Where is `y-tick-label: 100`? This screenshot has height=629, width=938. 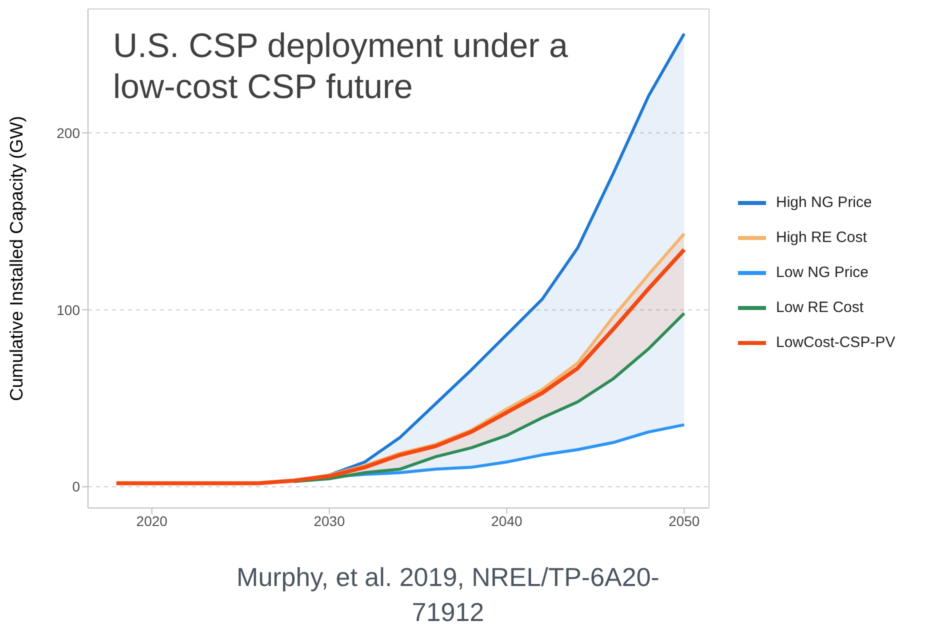
y-tick-label: 100 is located at coordinates (68, 310).